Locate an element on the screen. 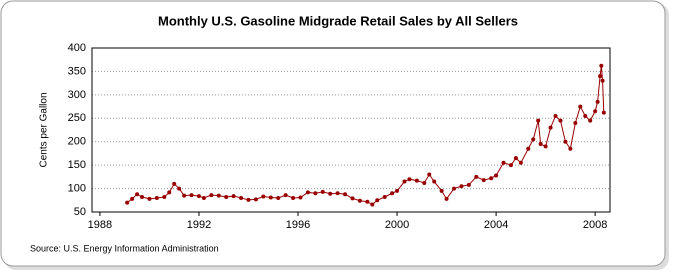 The image size is (675, 280). y-tick-label: 150 is located at coordinates (77, 165).